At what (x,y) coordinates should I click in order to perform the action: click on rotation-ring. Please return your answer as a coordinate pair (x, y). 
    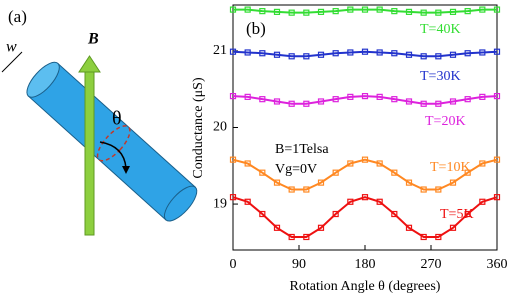
    Looking at the image, I should click on (113, 143).